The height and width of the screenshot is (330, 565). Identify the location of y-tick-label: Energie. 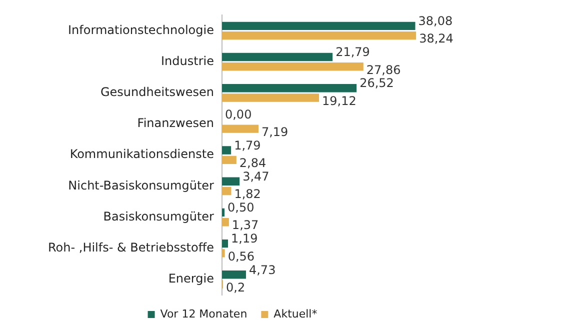
(191, 279).